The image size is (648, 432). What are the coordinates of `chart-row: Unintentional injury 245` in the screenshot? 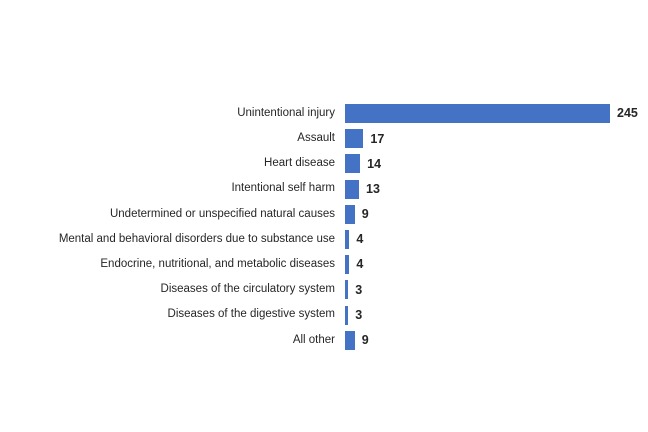 It's located at (324, 113).